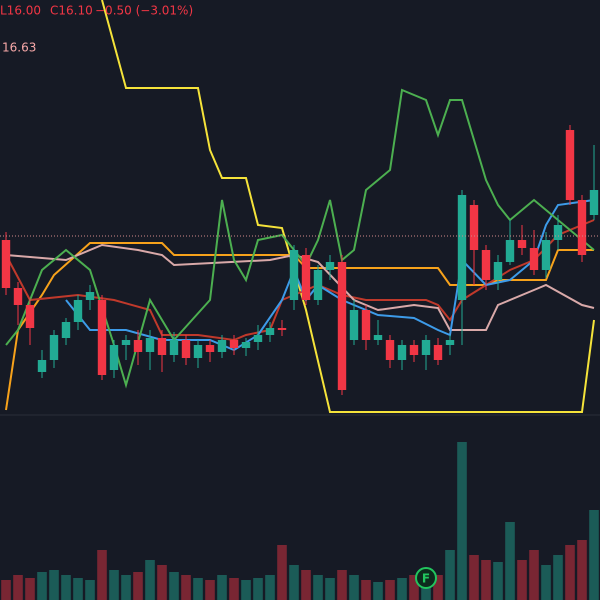 The height and width of the screenshot is (600, 600). I want to click on legend-low: L16.00, so click(20, 11).